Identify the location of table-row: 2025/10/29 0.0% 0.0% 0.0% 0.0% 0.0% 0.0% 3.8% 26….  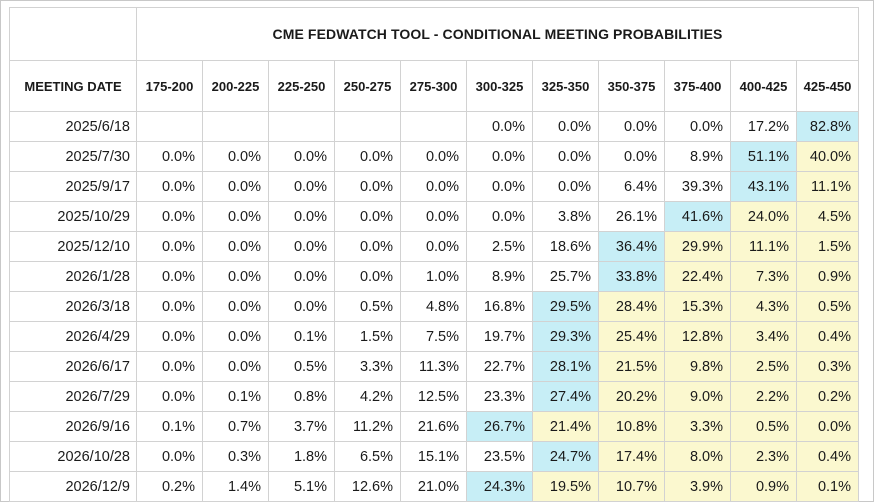
(434, 216).